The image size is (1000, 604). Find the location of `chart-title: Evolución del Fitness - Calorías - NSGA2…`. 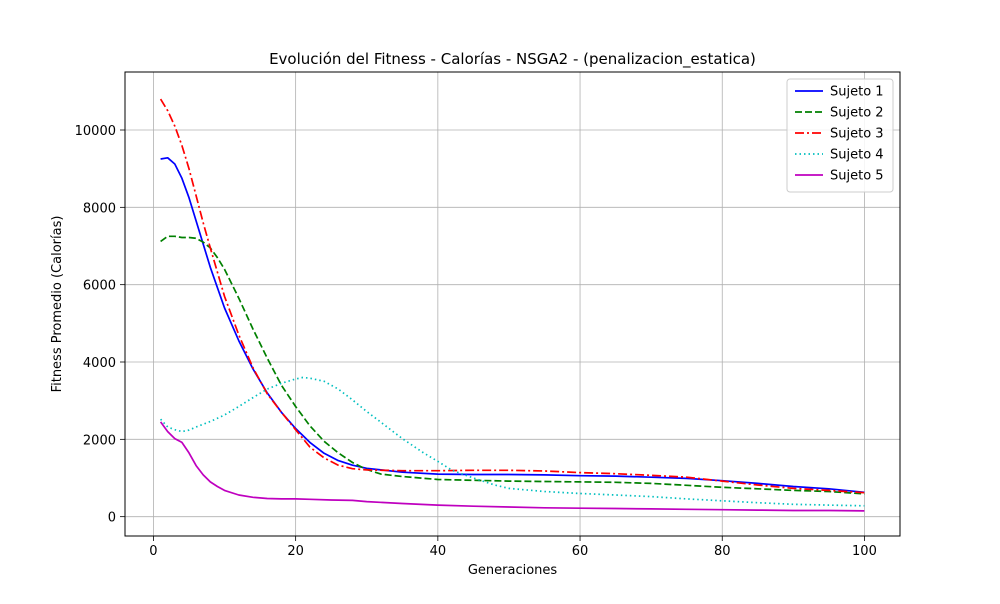

chart-title: Evolución del Fitness - Calorías - NSGA2… is located at coordinates (512, 59).